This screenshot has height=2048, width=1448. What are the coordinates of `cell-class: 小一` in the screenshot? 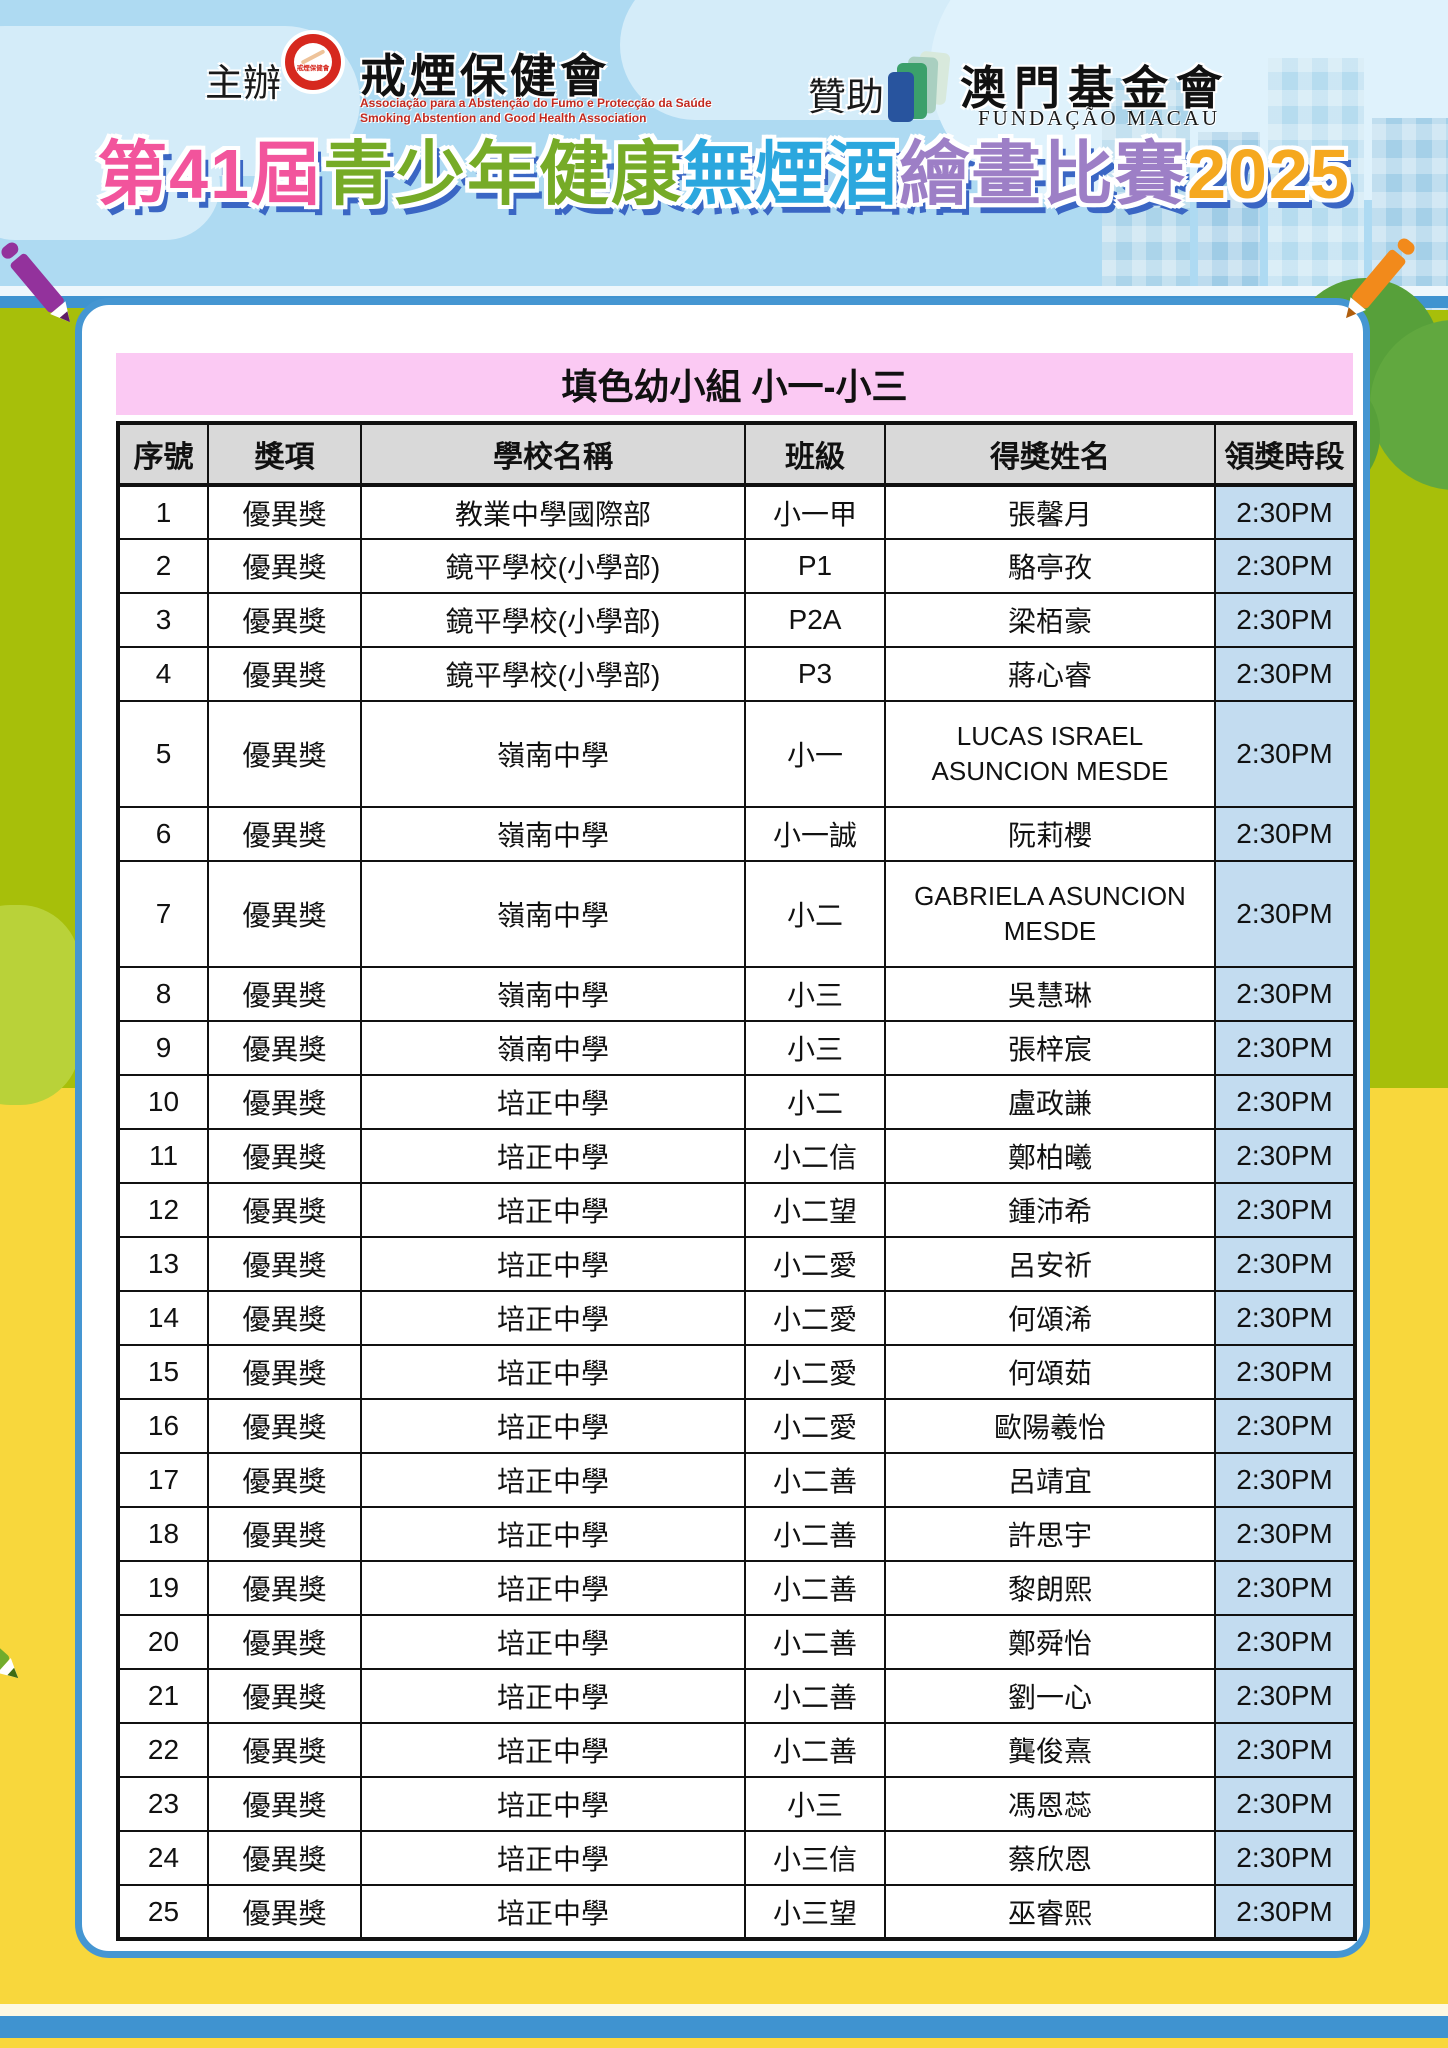 It's located at (815, 754).